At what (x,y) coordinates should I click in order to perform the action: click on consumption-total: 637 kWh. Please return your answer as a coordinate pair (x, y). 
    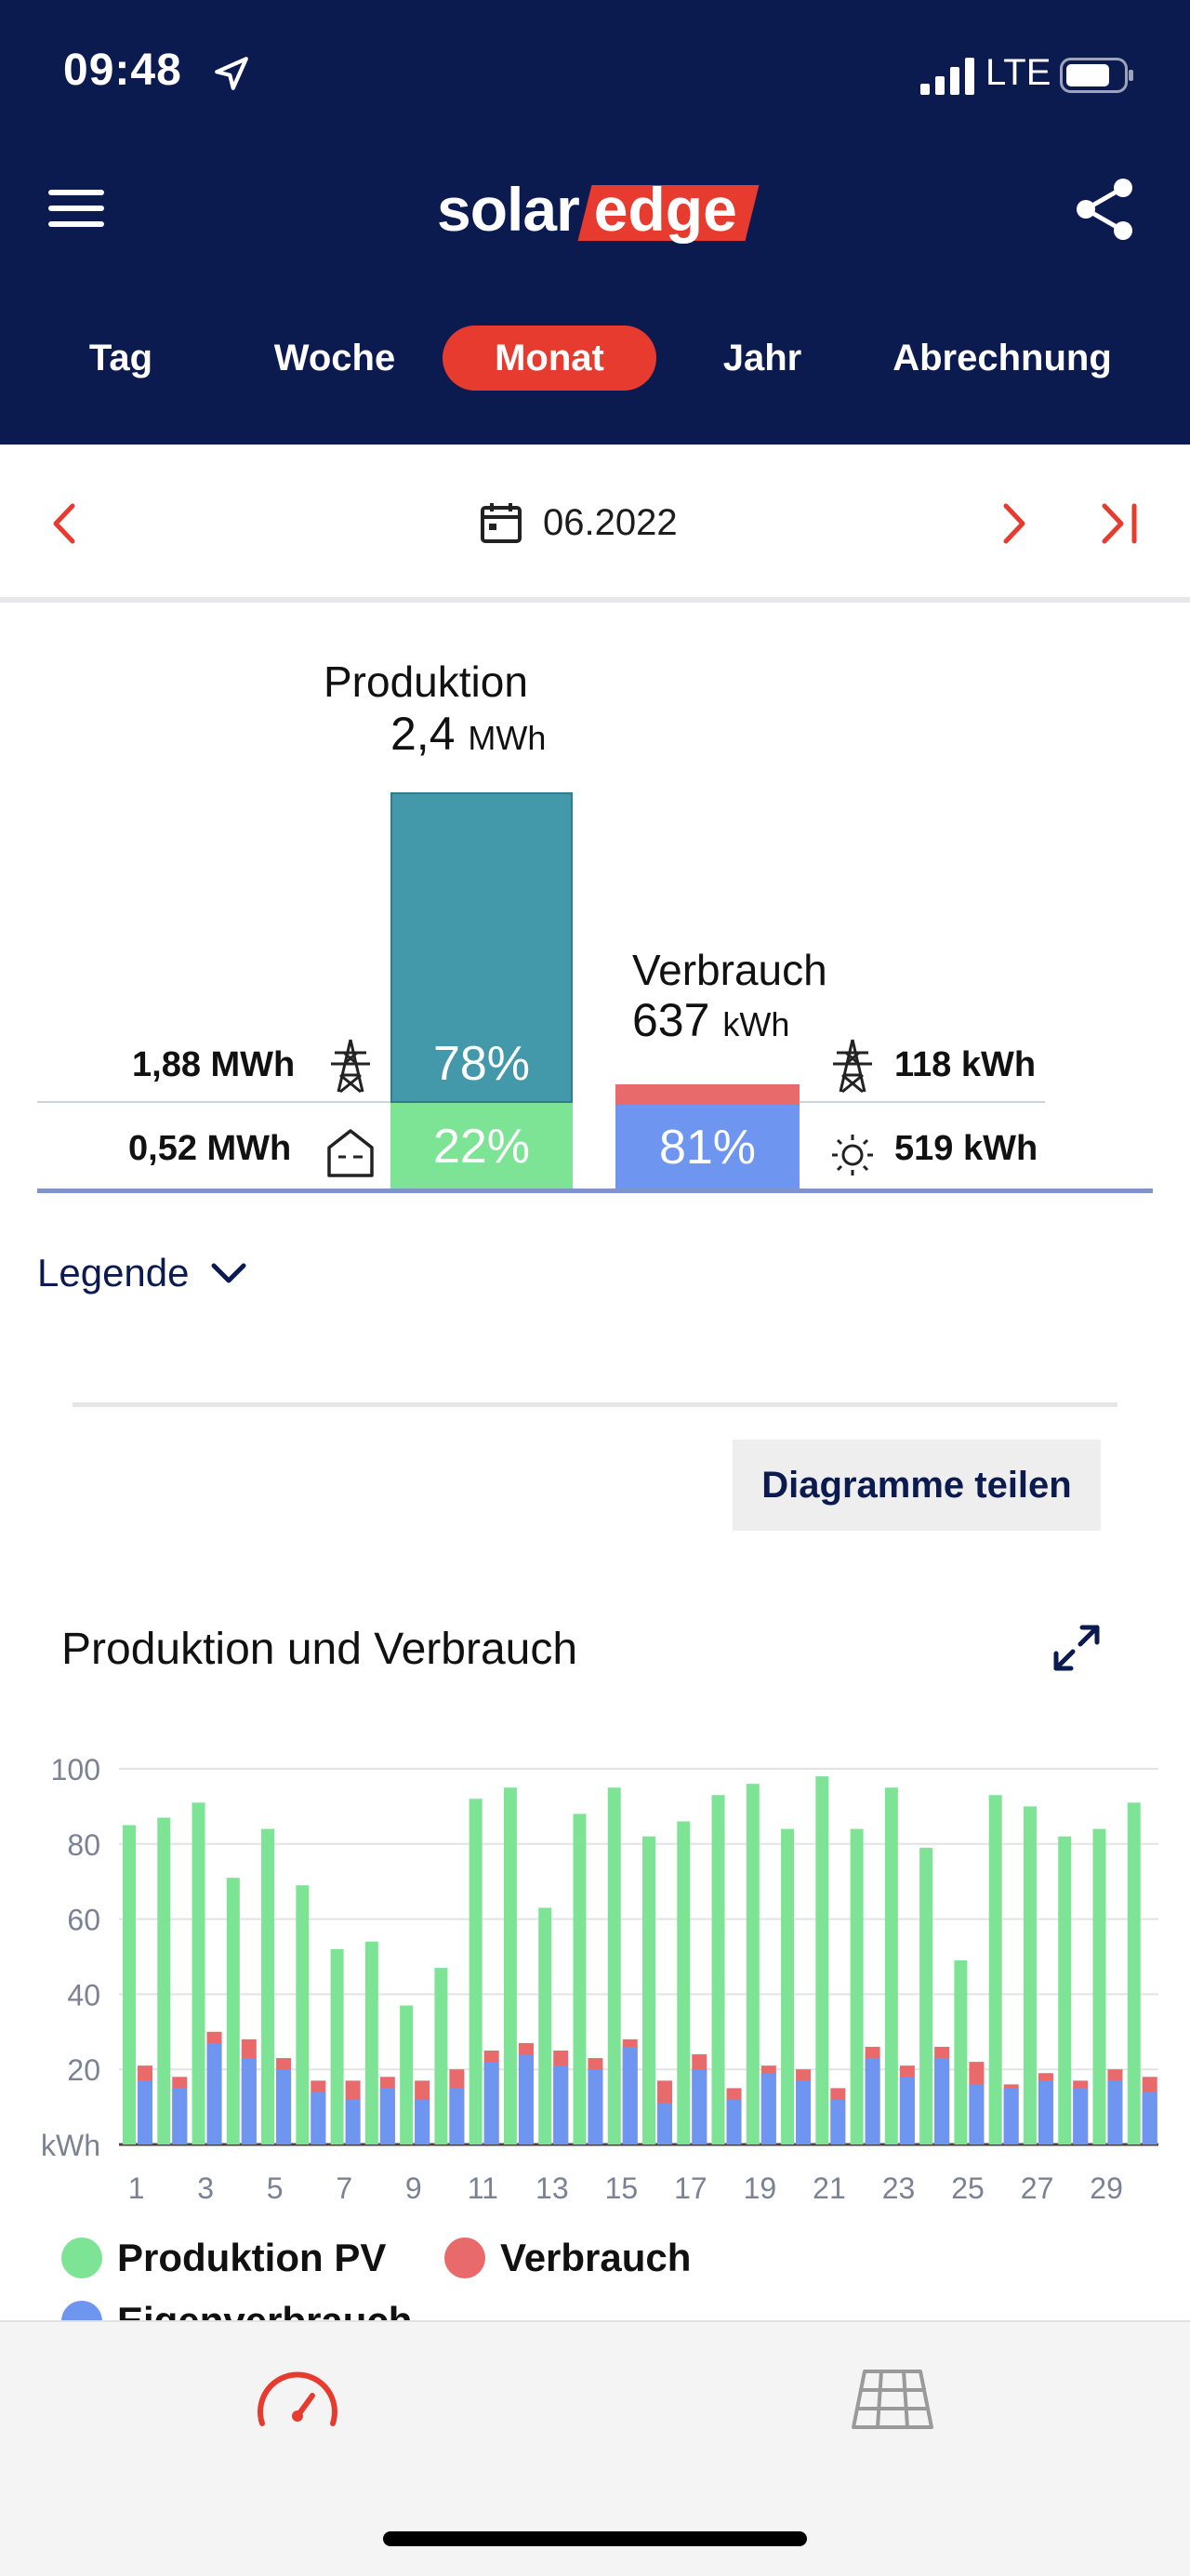
    Looking at the image, I should click on (710, 1020).